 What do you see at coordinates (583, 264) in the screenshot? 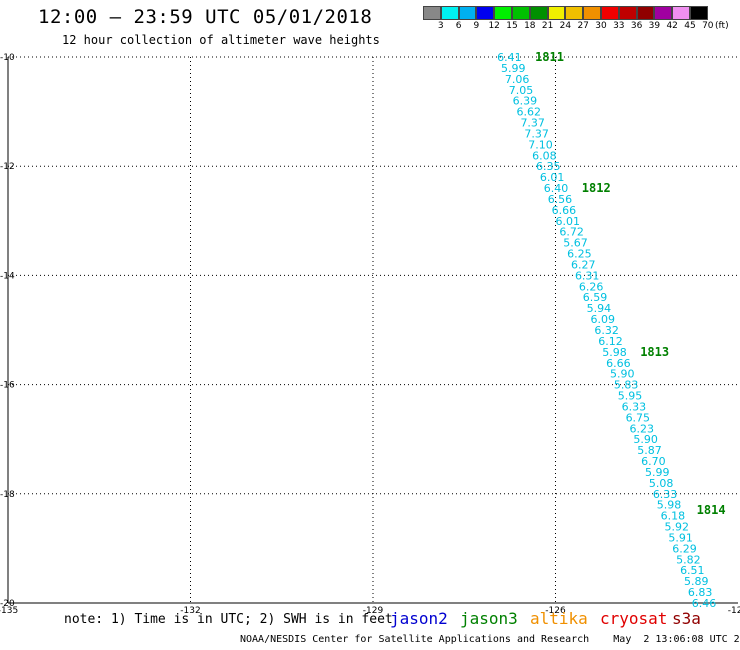
I see `swh-value-label: 6.27` at bounding box center [583, 264].